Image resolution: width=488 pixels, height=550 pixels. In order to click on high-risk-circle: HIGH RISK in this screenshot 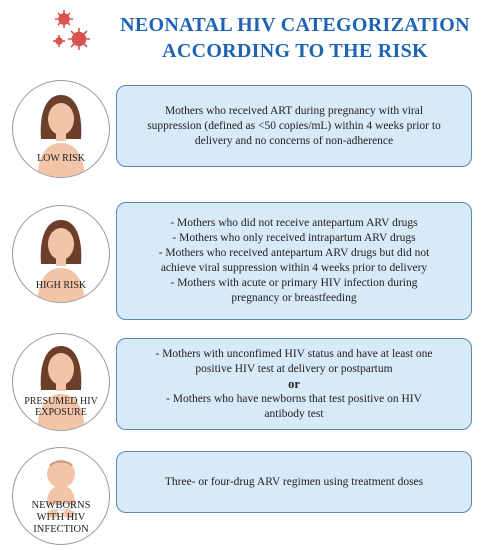, I will do `click(61, 254)`.